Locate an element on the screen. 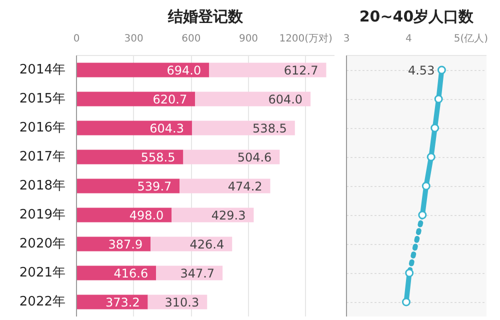  y-tick-label: 2015年 is located at coordinates (42, 99).